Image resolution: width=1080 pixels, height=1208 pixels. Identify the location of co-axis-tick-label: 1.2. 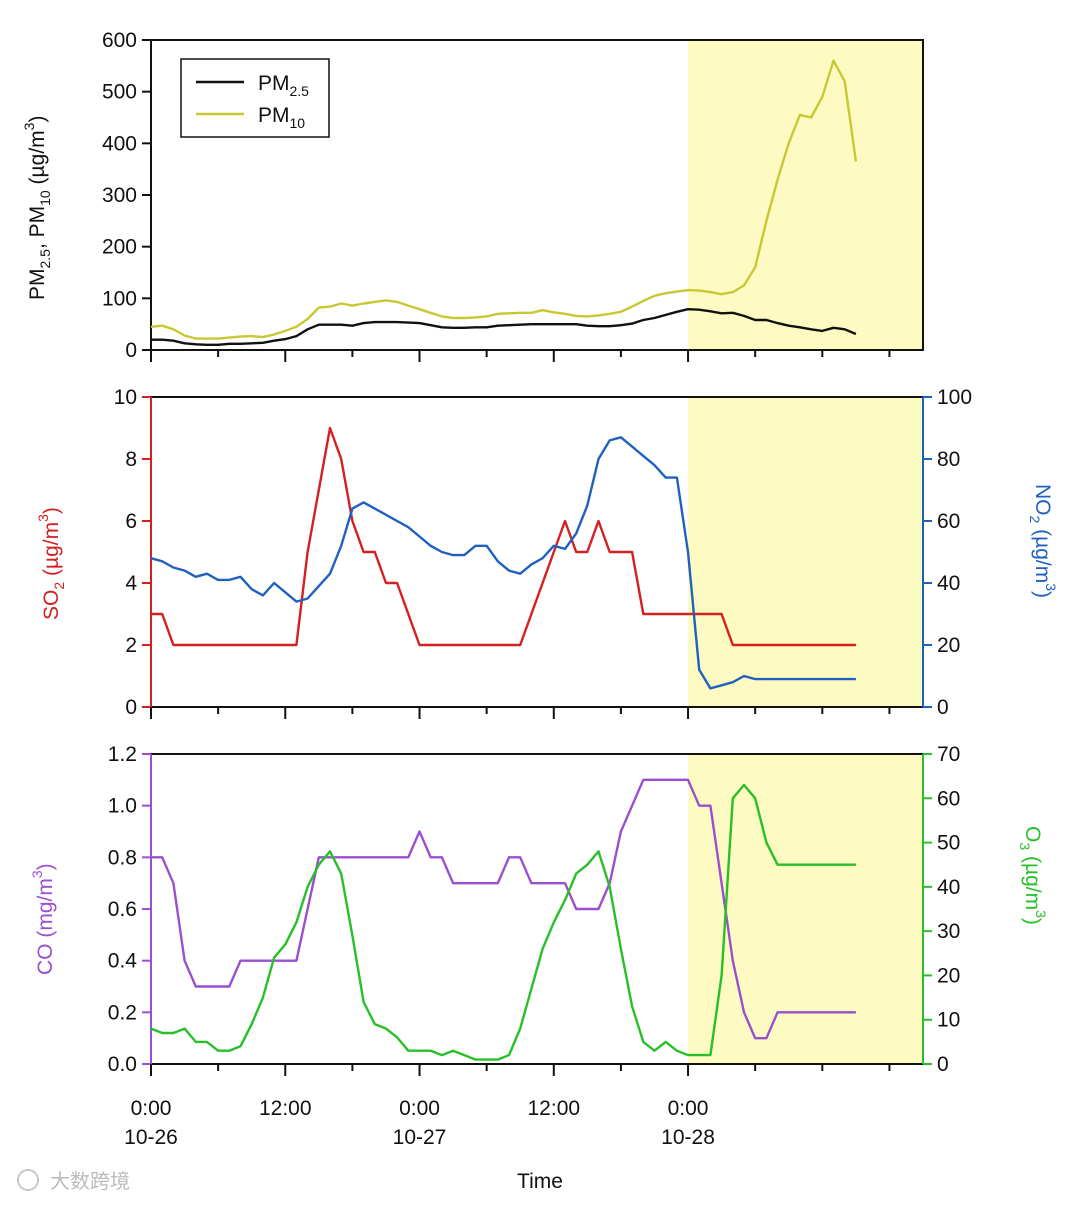
(122, 754).